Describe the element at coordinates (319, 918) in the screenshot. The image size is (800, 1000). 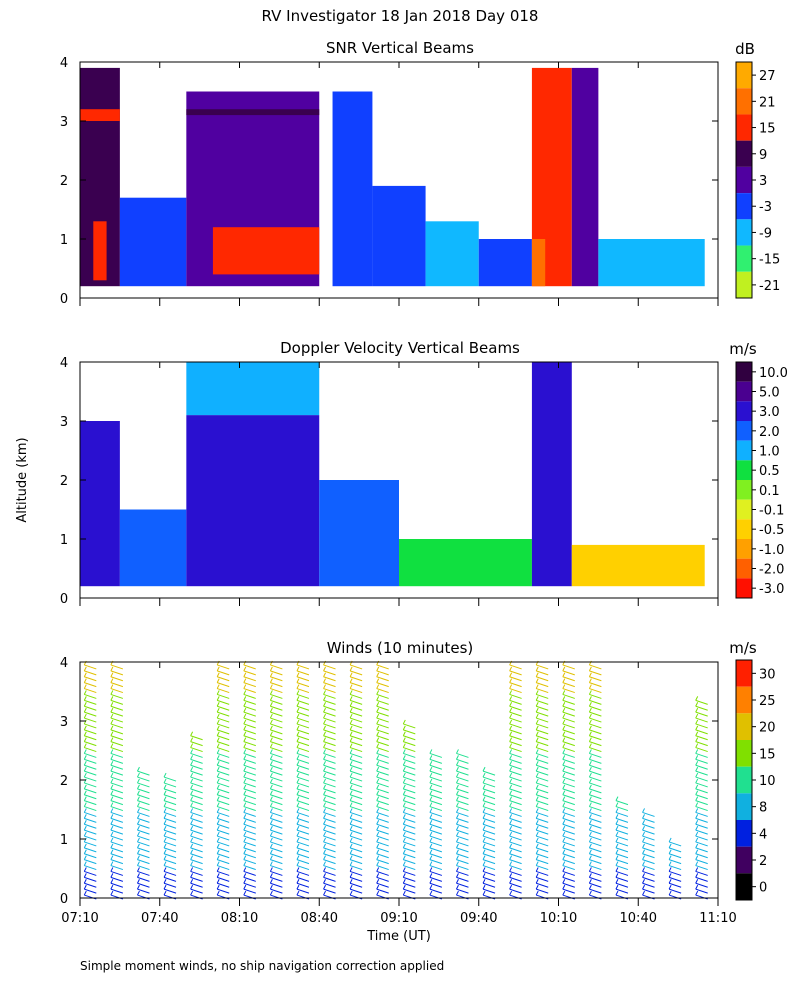
I see `x-tick-label: 08:40` at that location.